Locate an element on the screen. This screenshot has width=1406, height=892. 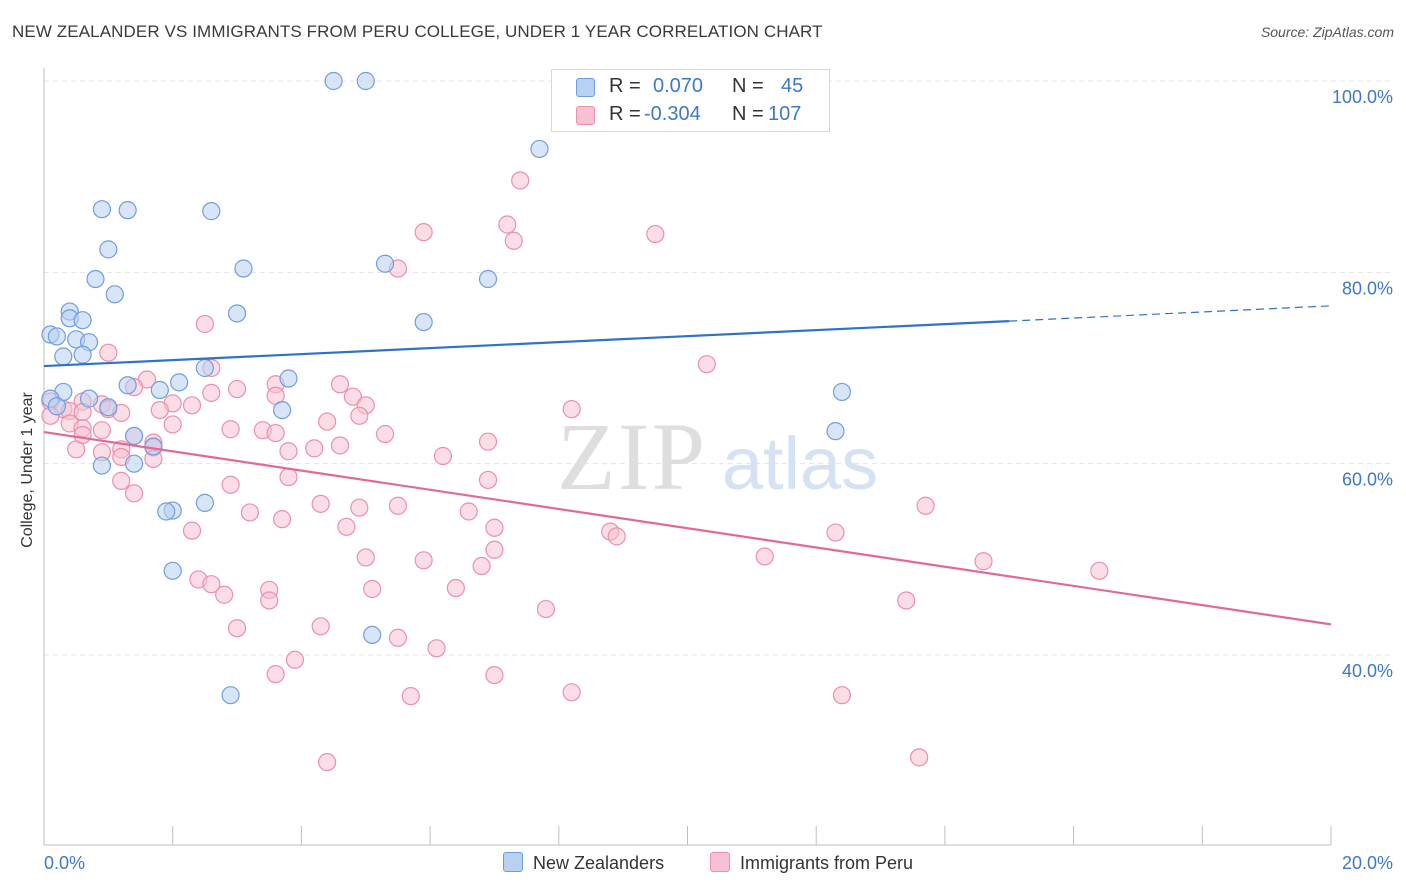
bottom-legend-pink: Immigrants from Peru is located at coordinates (811, 863).